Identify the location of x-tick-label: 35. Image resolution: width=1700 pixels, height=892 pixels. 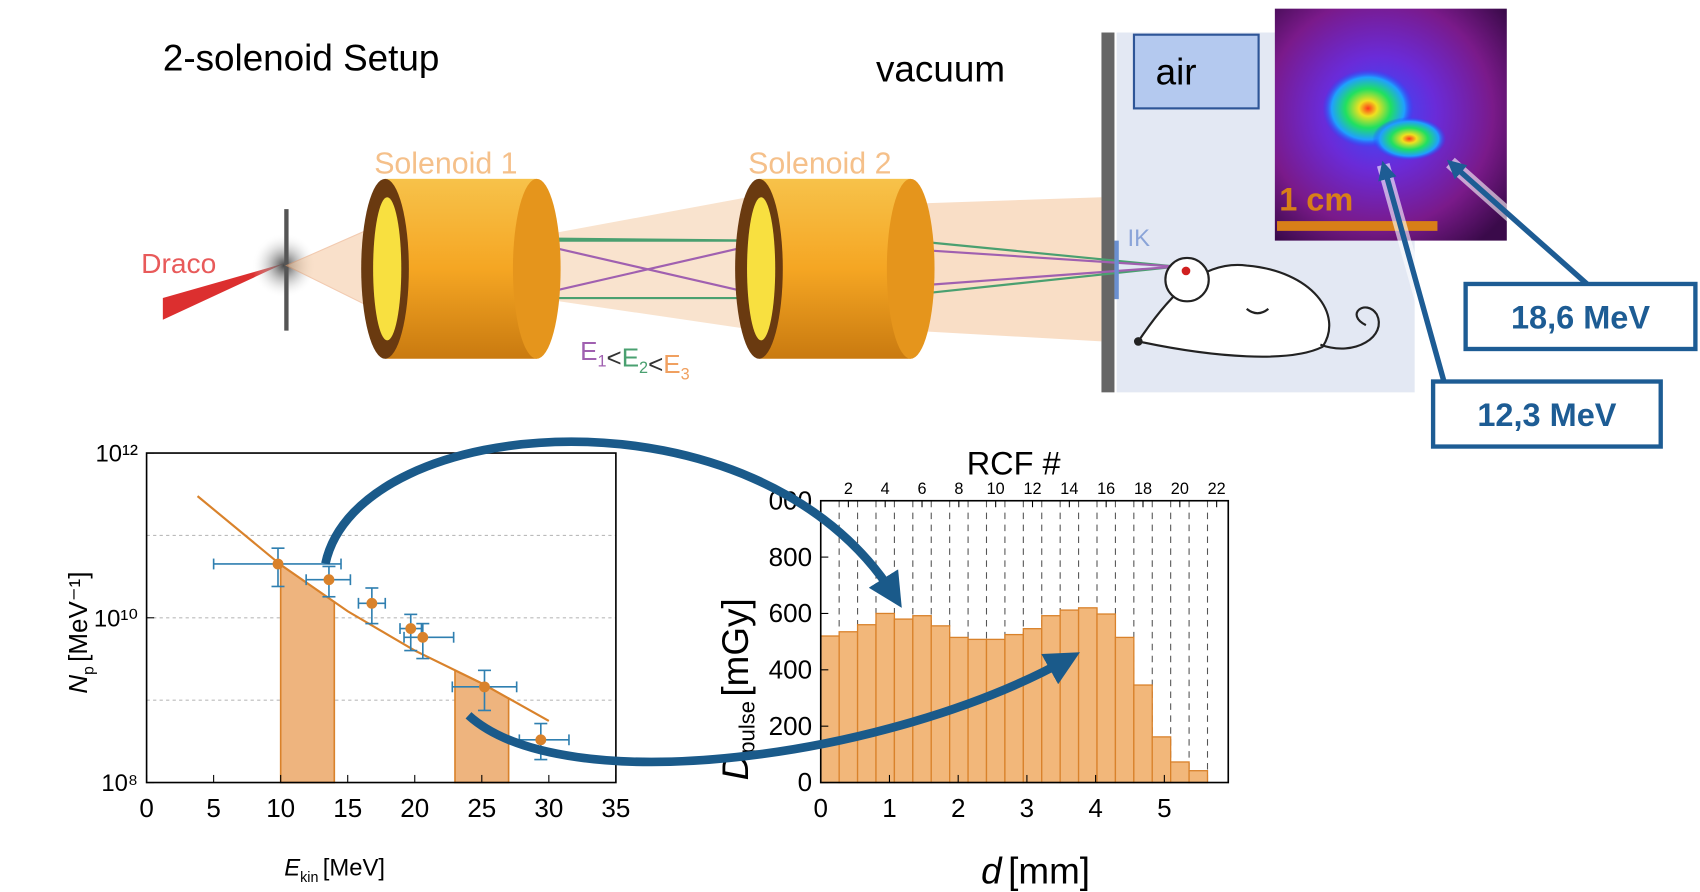
(615, 808).